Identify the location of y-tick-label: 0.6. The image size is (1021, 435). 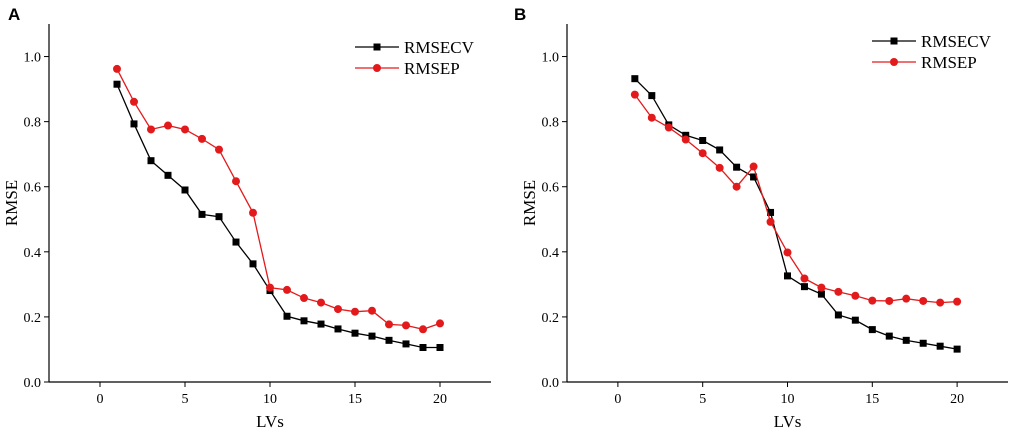
(551, 188).